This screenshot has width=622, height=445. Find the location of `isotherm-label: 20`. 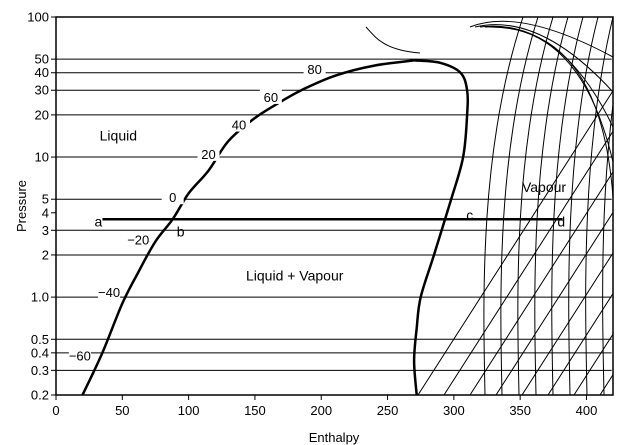

isotherm-label: 20 is located at coordinates (208, 154).